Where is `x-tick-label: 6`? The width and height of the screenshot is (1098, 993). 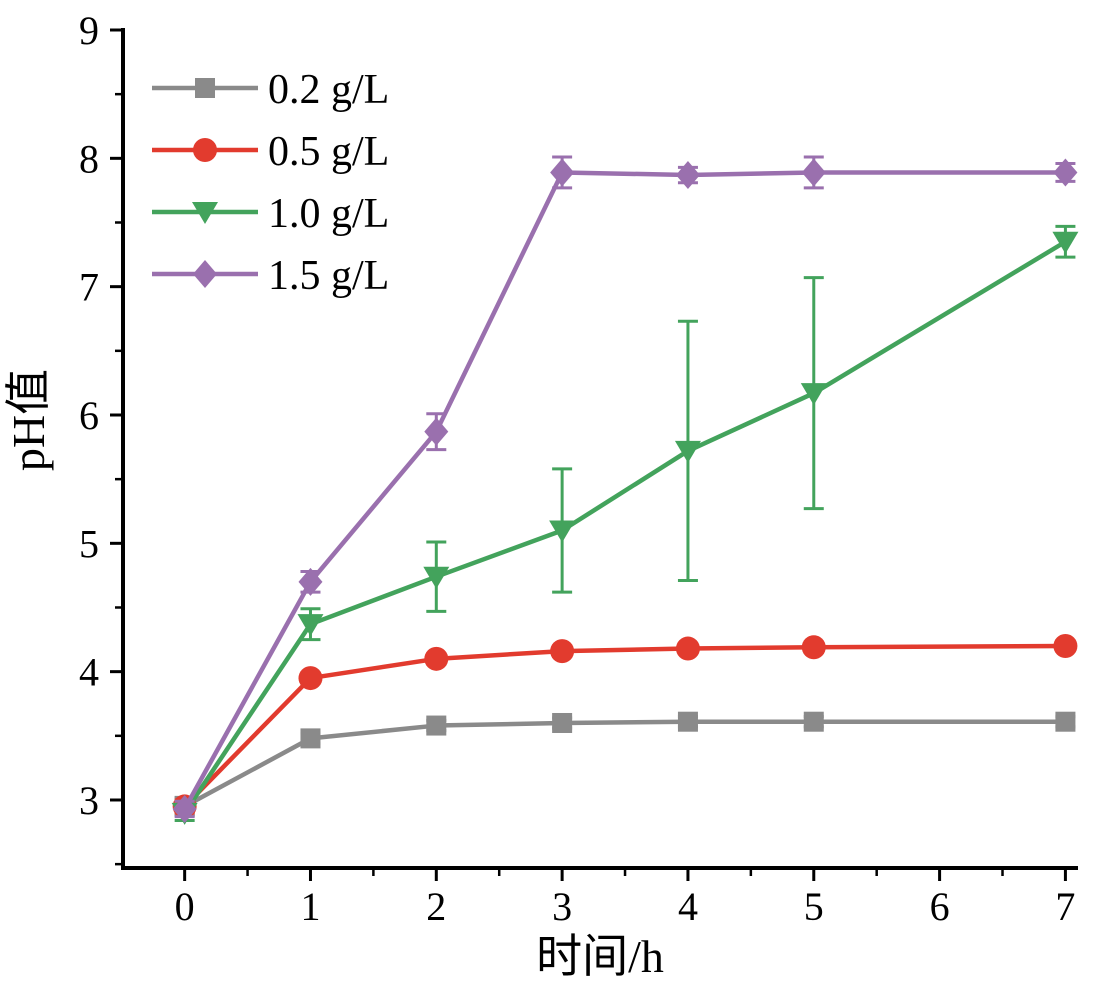 x-tick-label: 6 is located at coordinates (940, 906).